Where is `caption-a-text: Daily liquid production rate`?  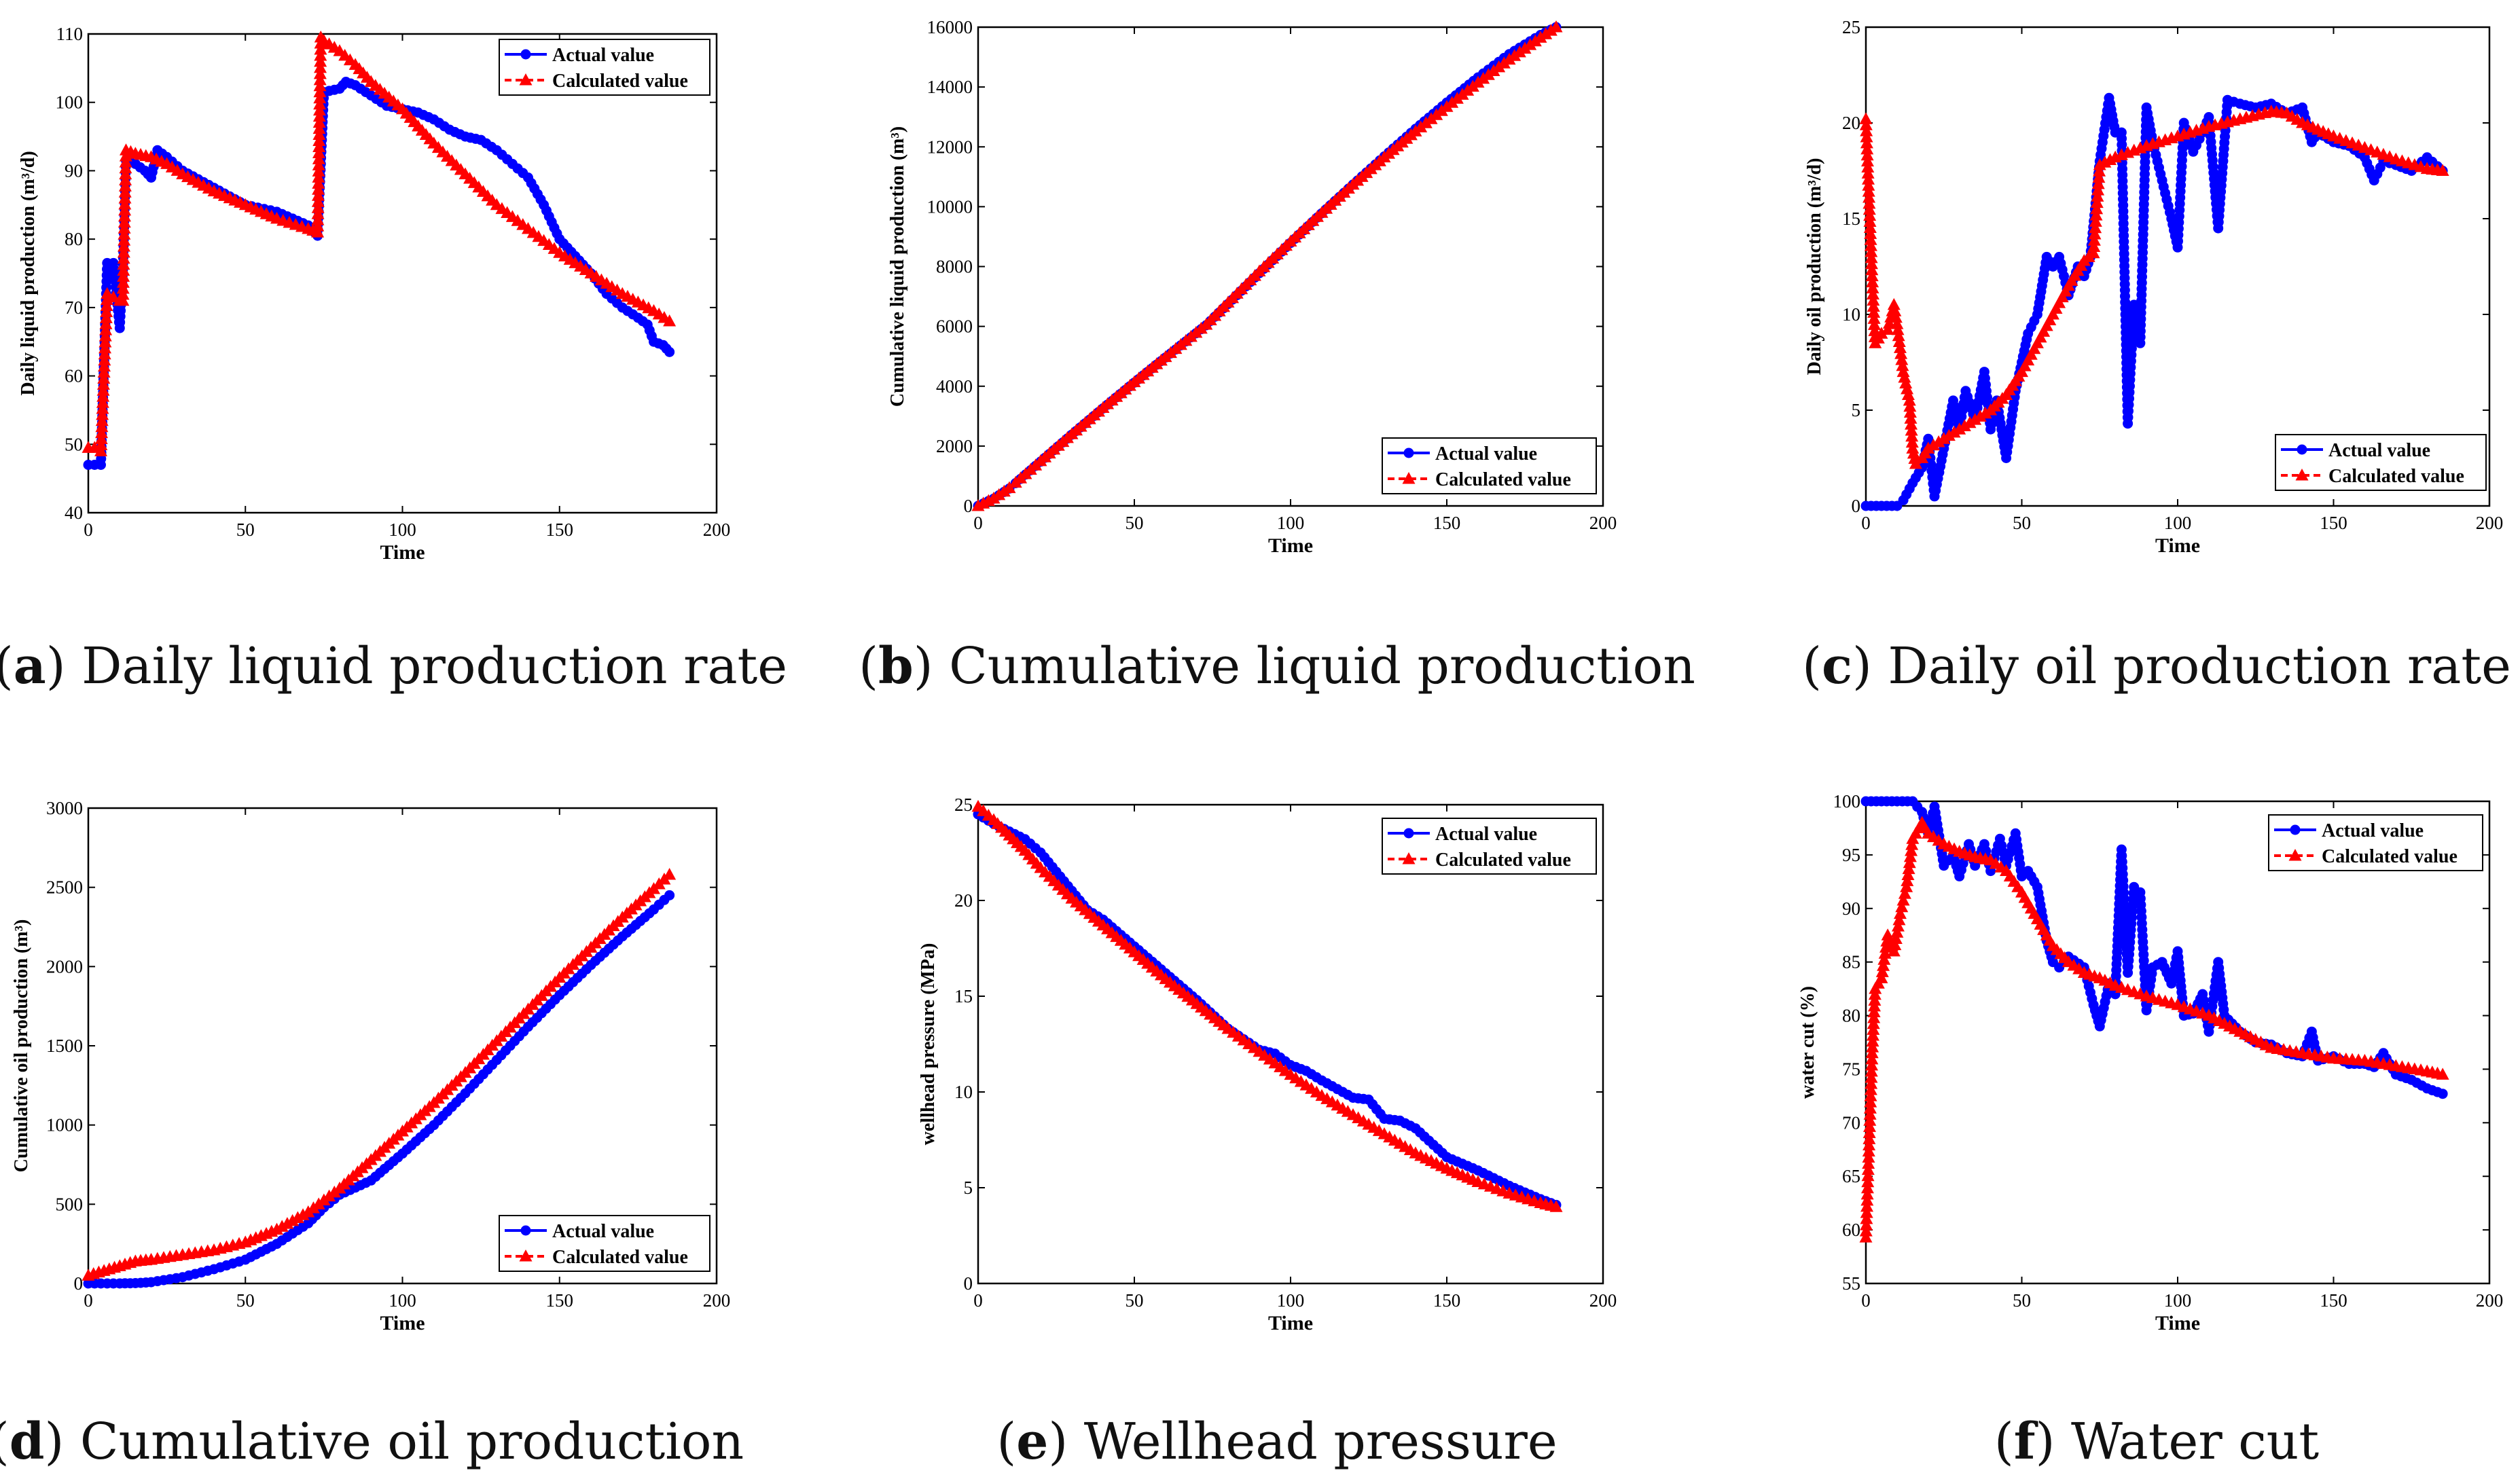
caption-a-text: Daily liquid production rate is located at coordinates (426, 666).